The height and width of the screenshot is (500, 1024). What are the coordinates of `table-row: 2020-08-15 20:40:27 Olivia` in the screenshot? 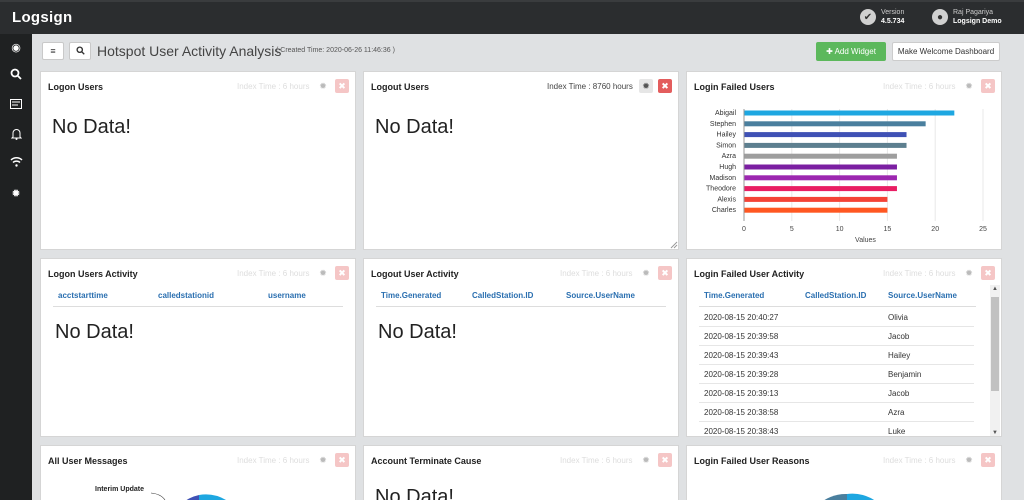 It's located at (836, 317).